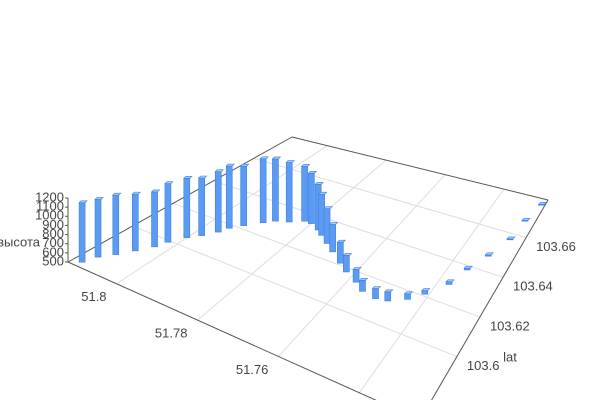  Describe the element at coordinates (252, 369) in the screenshot. I see `x-tick-label: 51.76` at that location.